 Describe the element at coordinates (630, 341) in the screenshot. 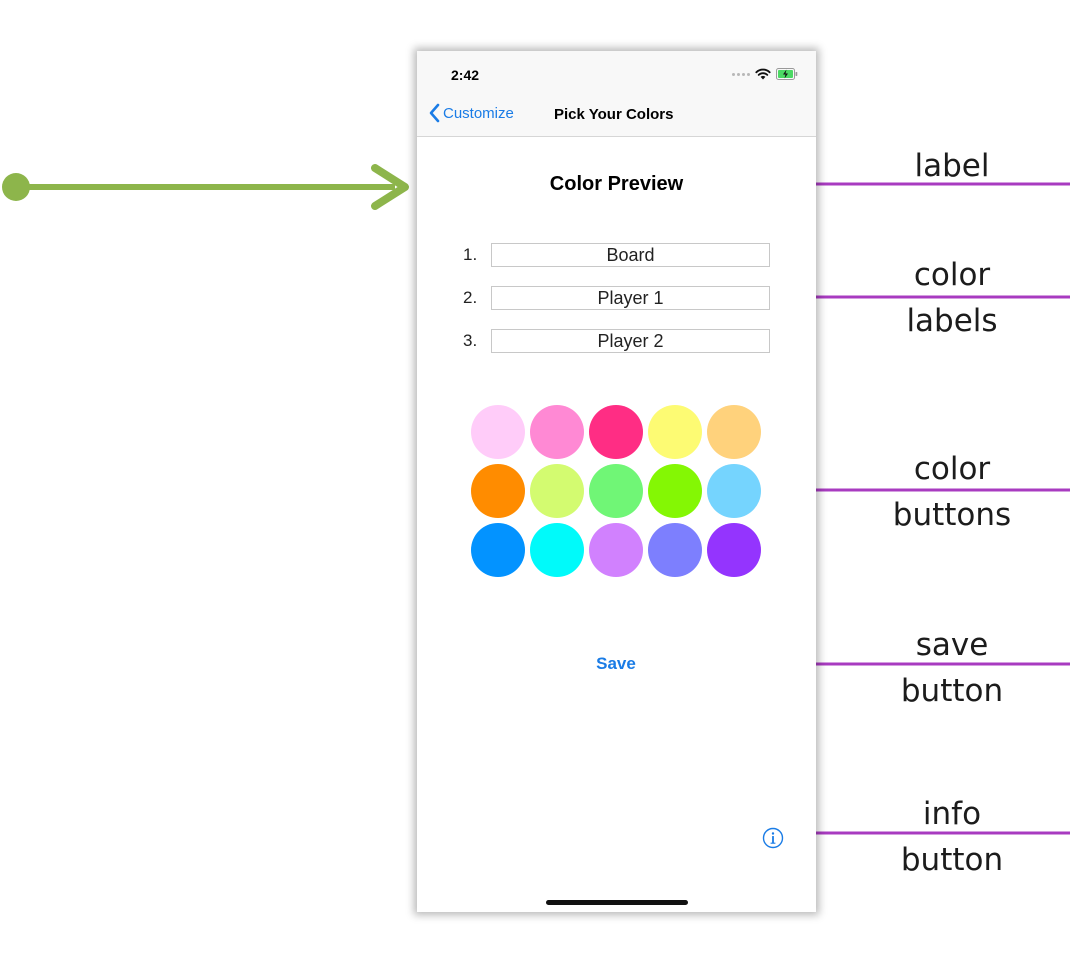

I see `color-label-player-2: Player 2` at that location.